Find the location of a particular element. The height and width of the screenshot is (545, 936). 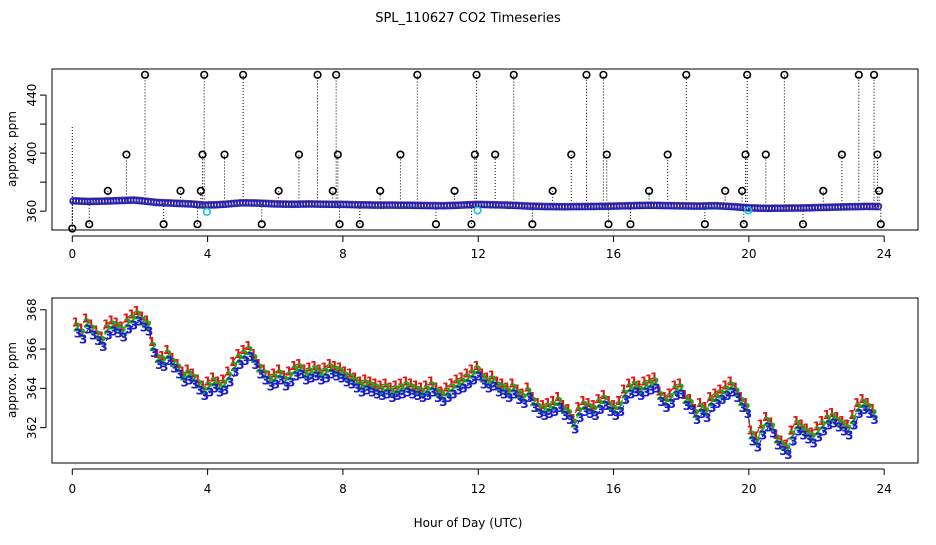

bottom-x-tick-label: 20 is located at coordinates (748, 489).